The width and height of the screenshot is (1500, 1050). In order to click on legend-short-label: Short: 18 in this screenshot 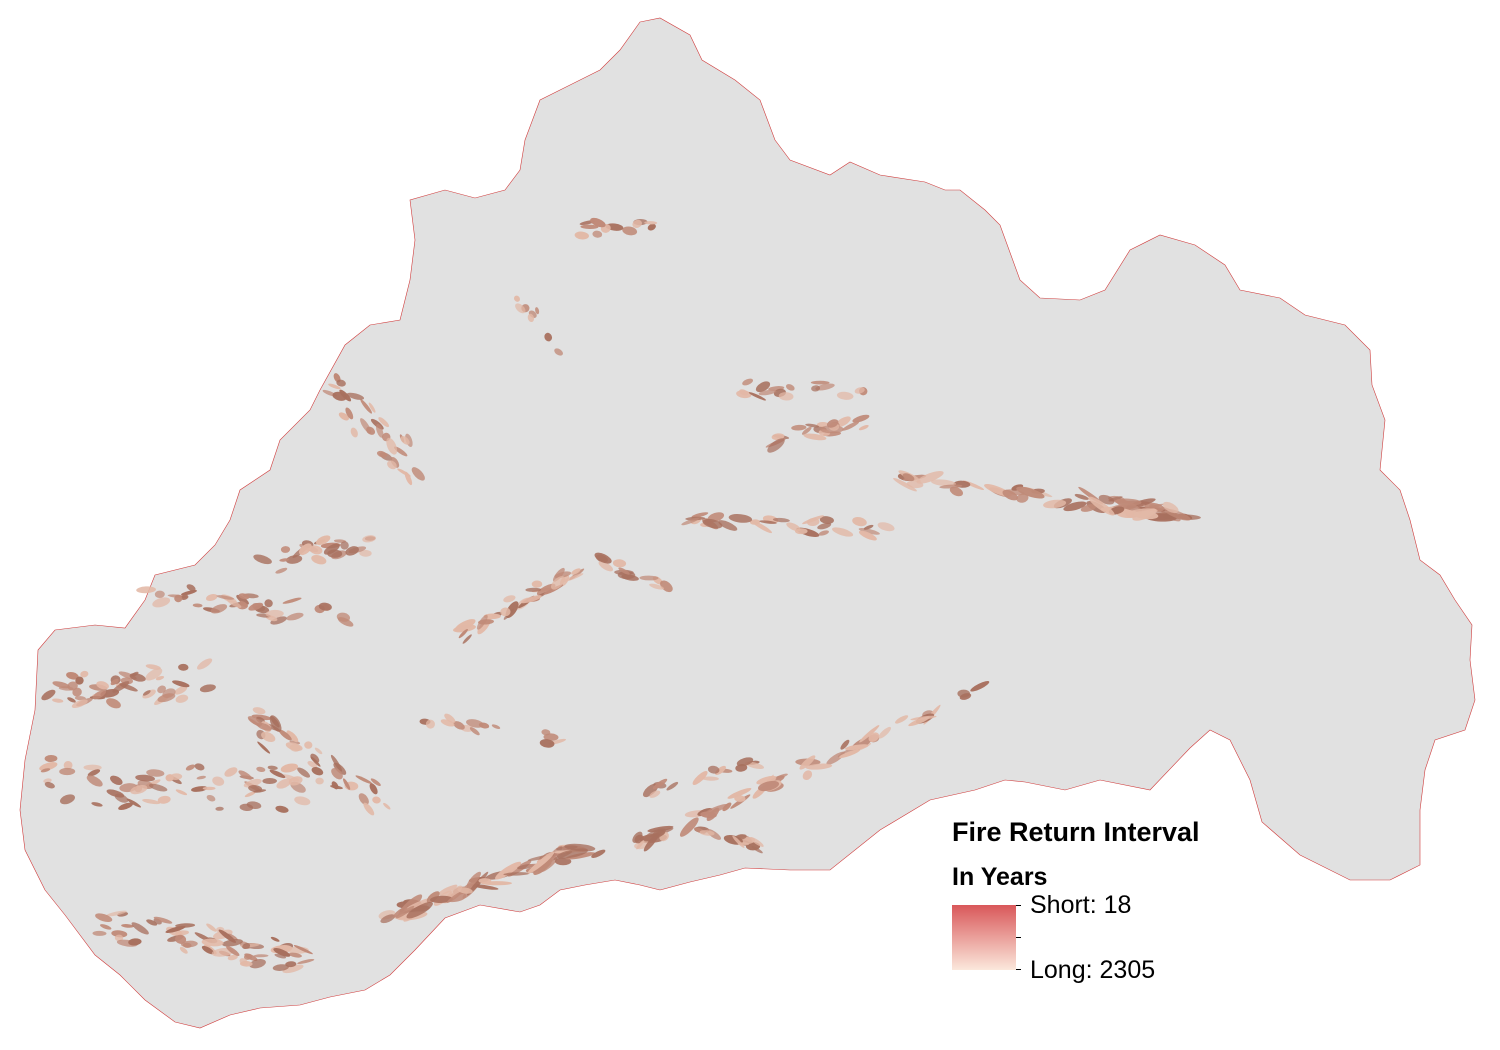, I will do `click(1081, 905)`.